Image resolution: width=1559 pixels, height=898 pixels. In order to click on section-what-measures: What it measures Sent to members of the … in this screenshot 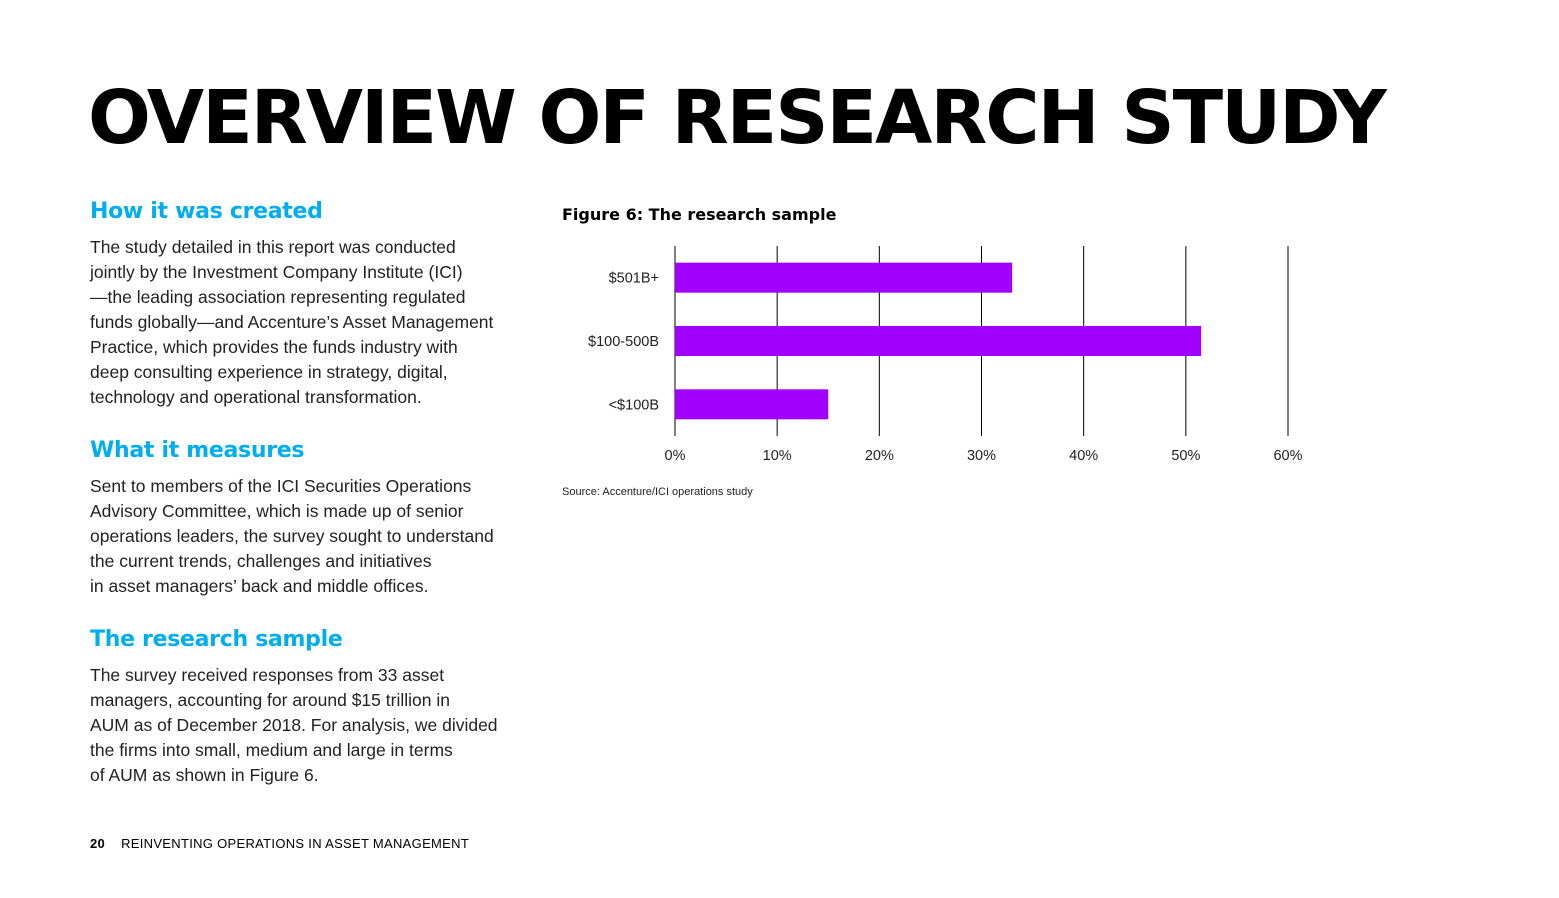, I will do `click(310, 517)`.